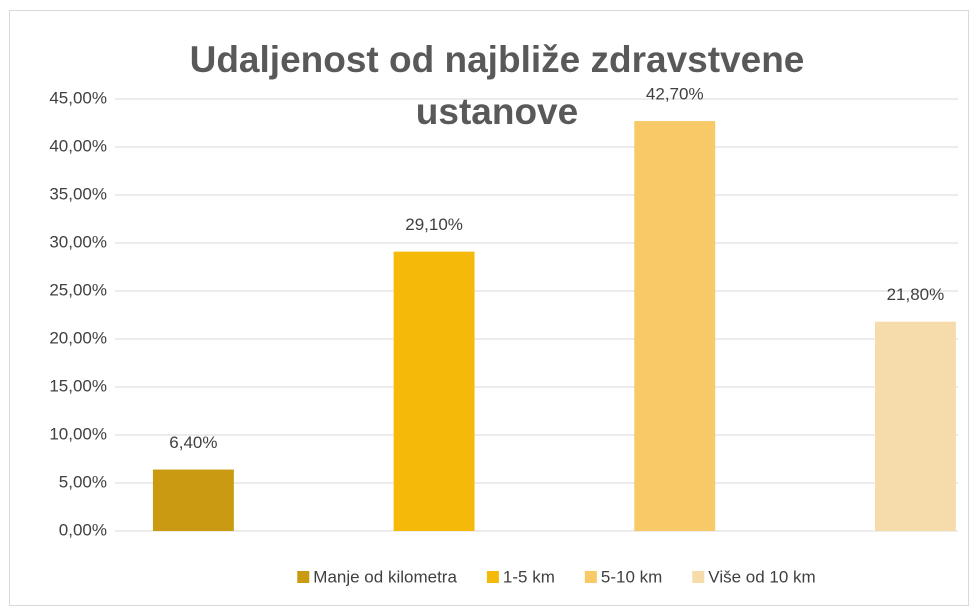  I want to click on legend-label: Više od 10 km, so click(761, 576).